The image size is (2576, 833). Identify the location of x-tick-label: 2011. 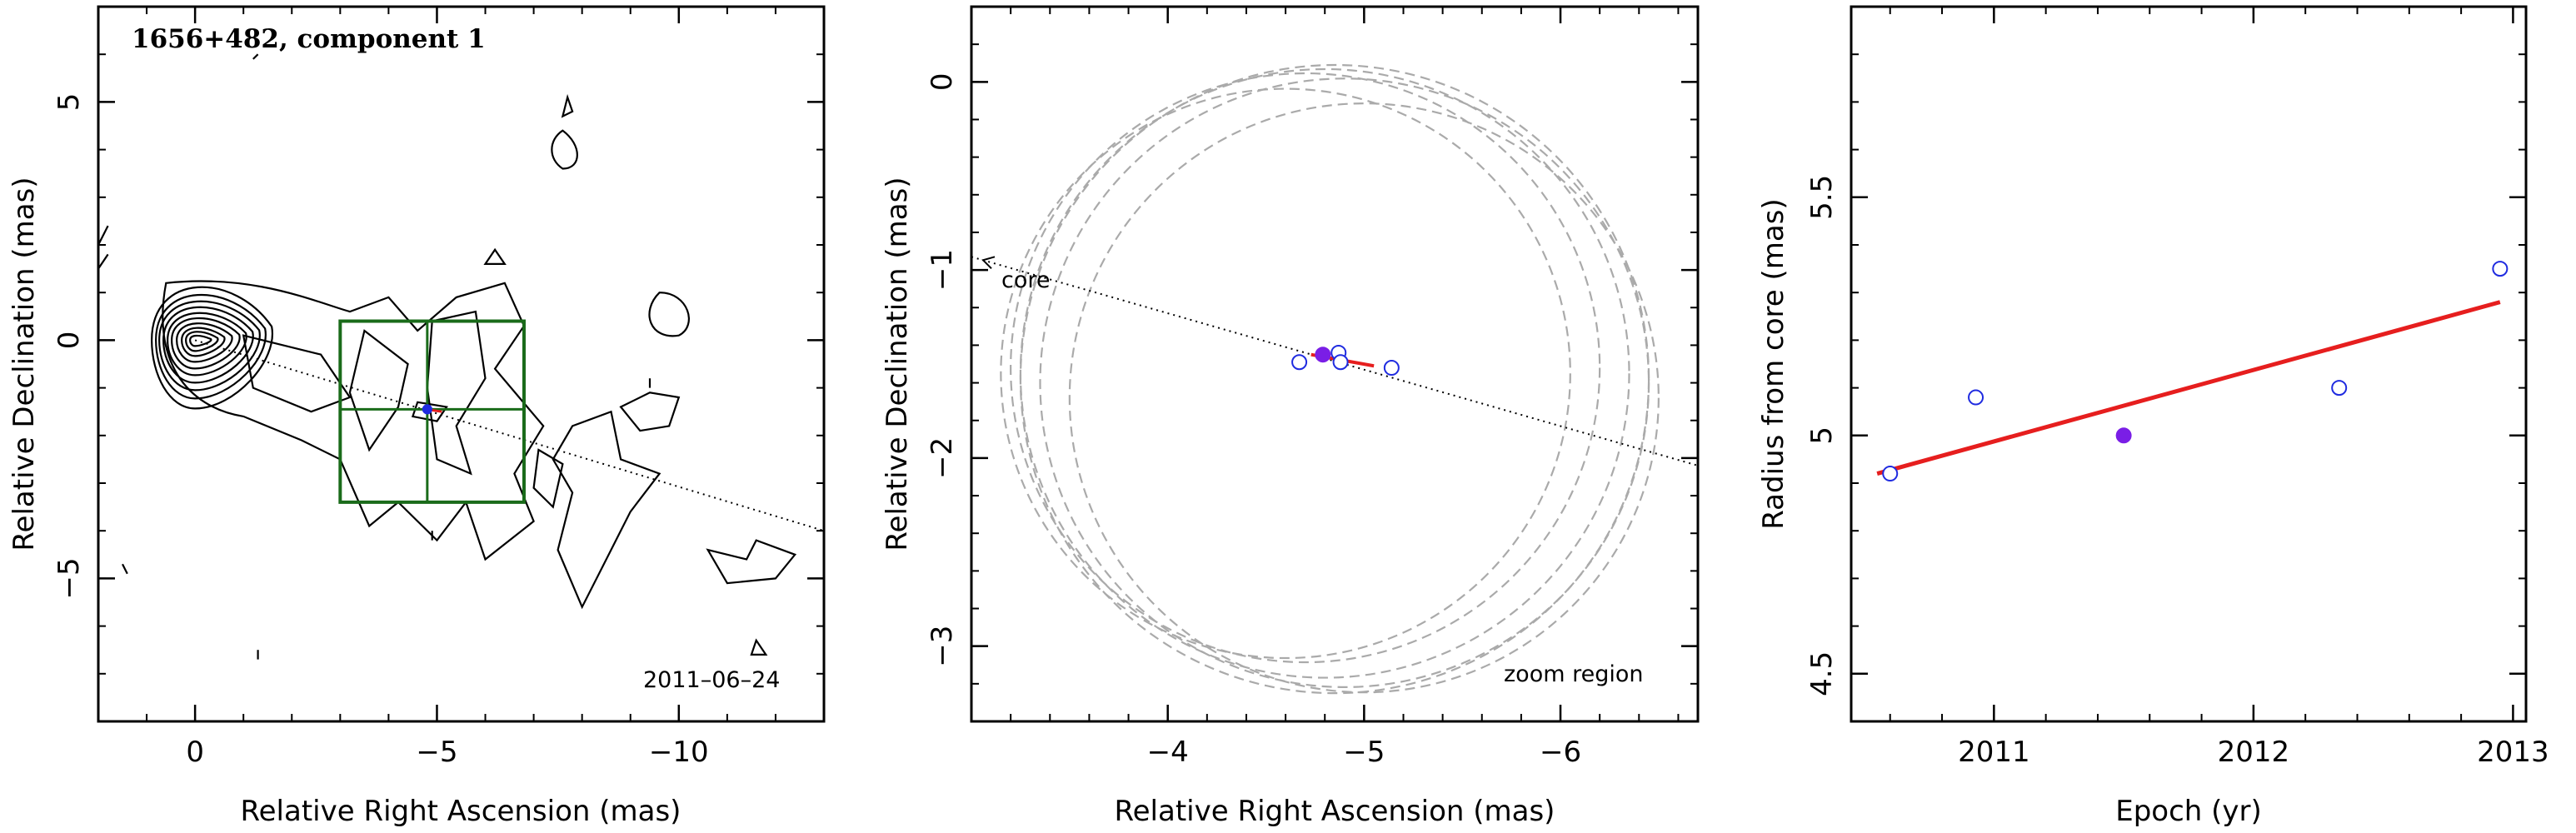
(1994, 752).